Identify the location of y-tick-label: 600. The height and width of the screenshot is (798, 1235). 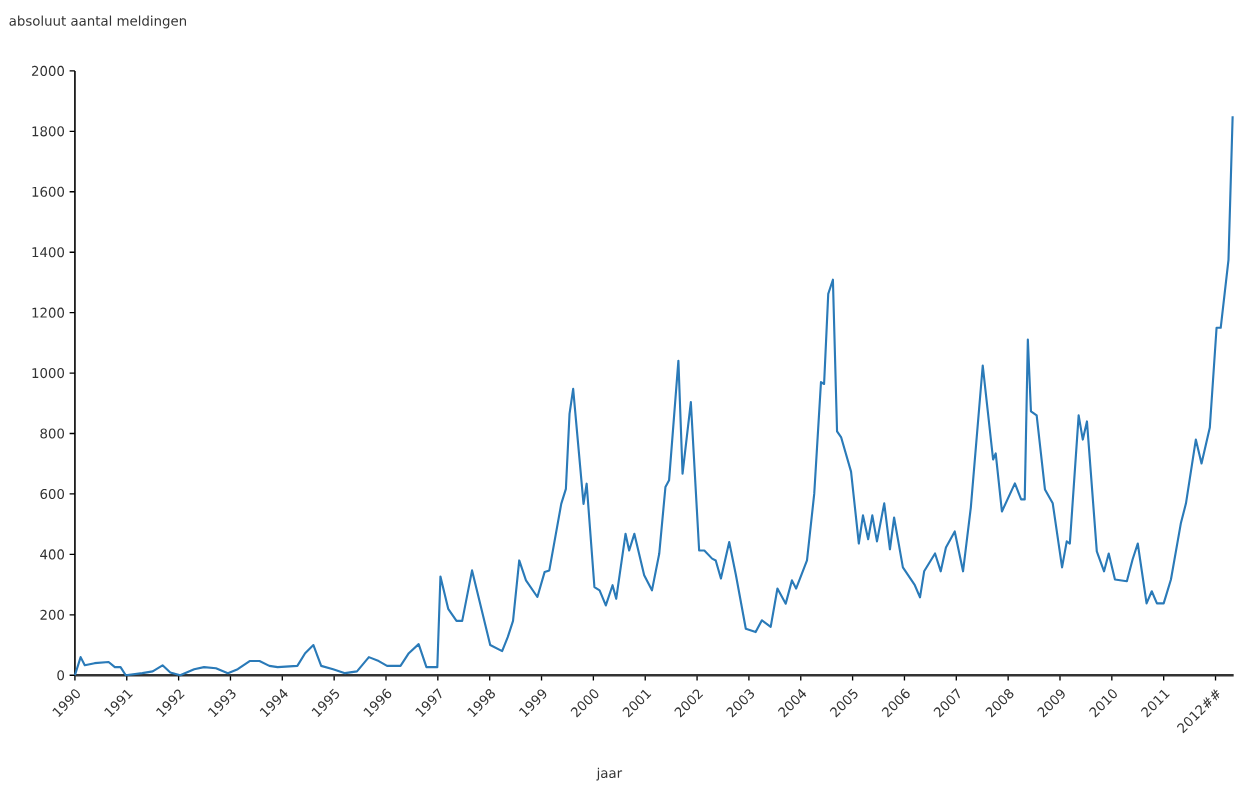
(52, 493).